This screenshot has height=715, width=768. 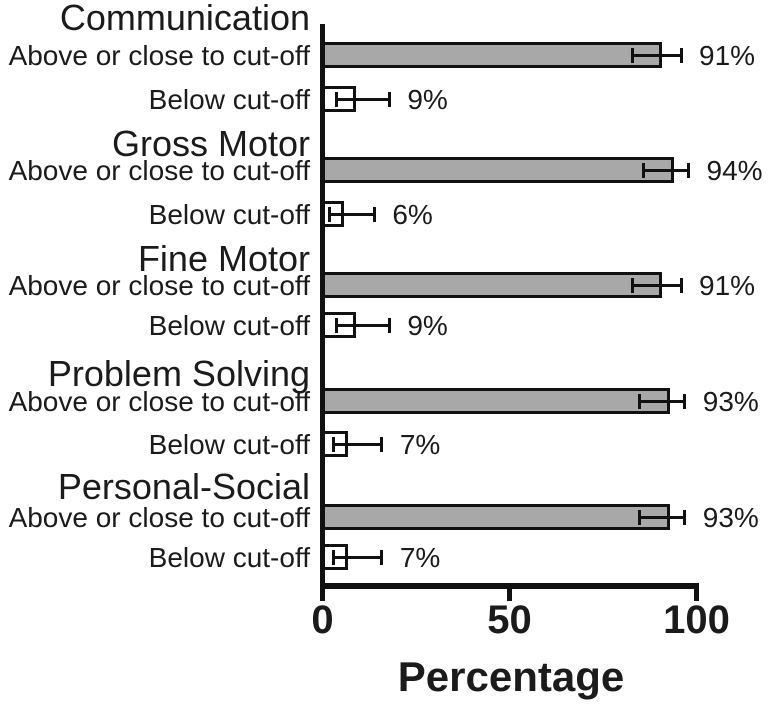 What do you see at coordinates (511, 676) in the screenshot?
I see `x-axis-title: Percentage` at bounding box center [511, 676].